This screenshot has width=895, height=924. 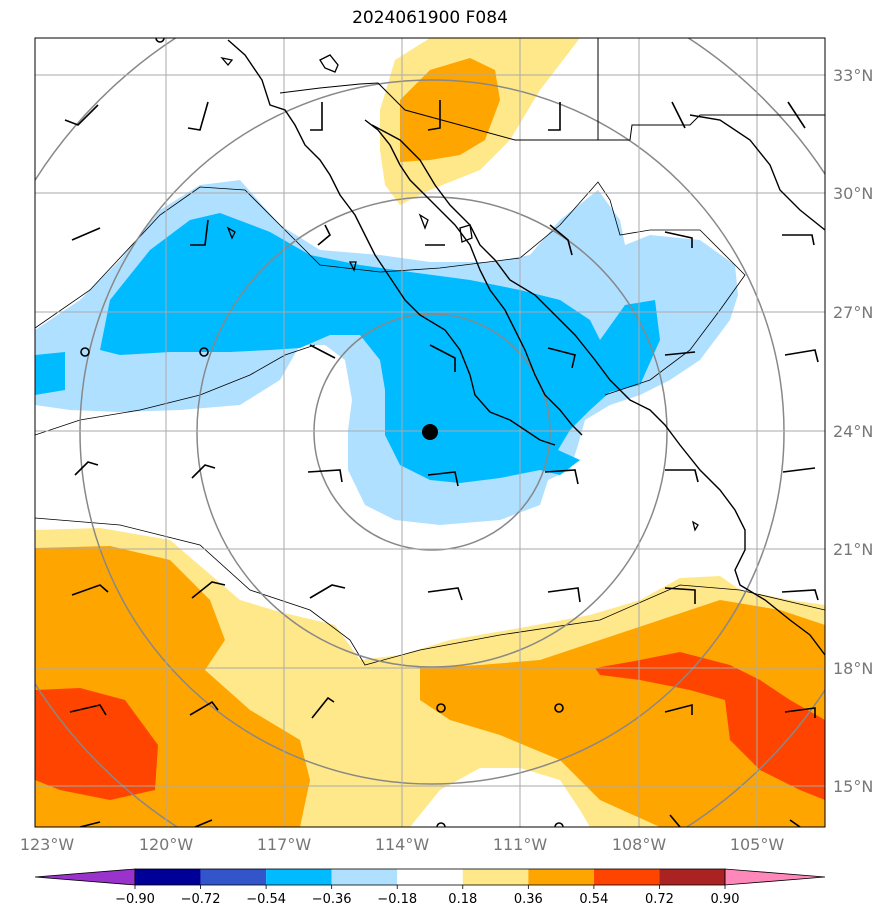 I want to click on colorbar-extend-low, so click(x=85, y=877).